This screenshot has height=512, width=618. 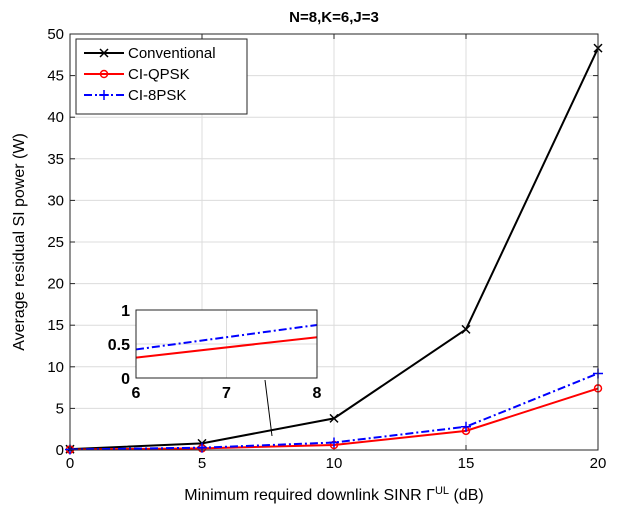 I want to click on inset-x-tick-label: 8, so click(x=317, y=393).